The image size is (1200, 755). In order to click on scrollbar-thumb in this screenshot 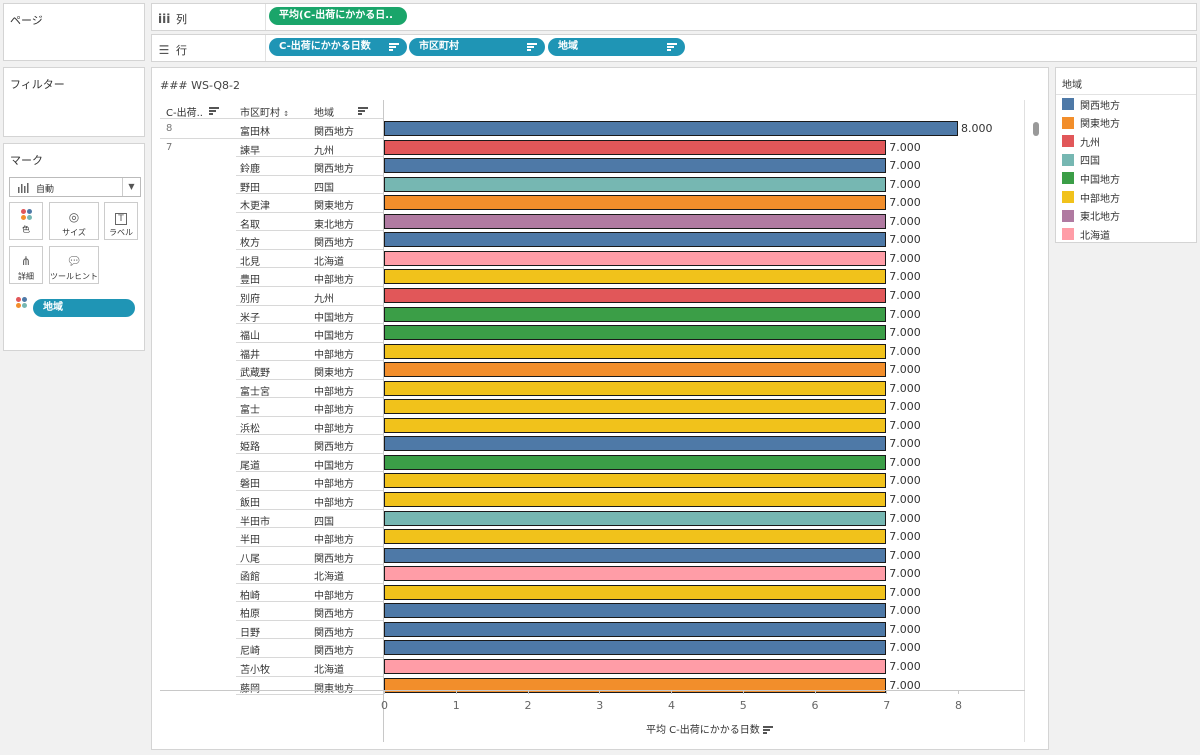, I will do `click(1036, 129)`.